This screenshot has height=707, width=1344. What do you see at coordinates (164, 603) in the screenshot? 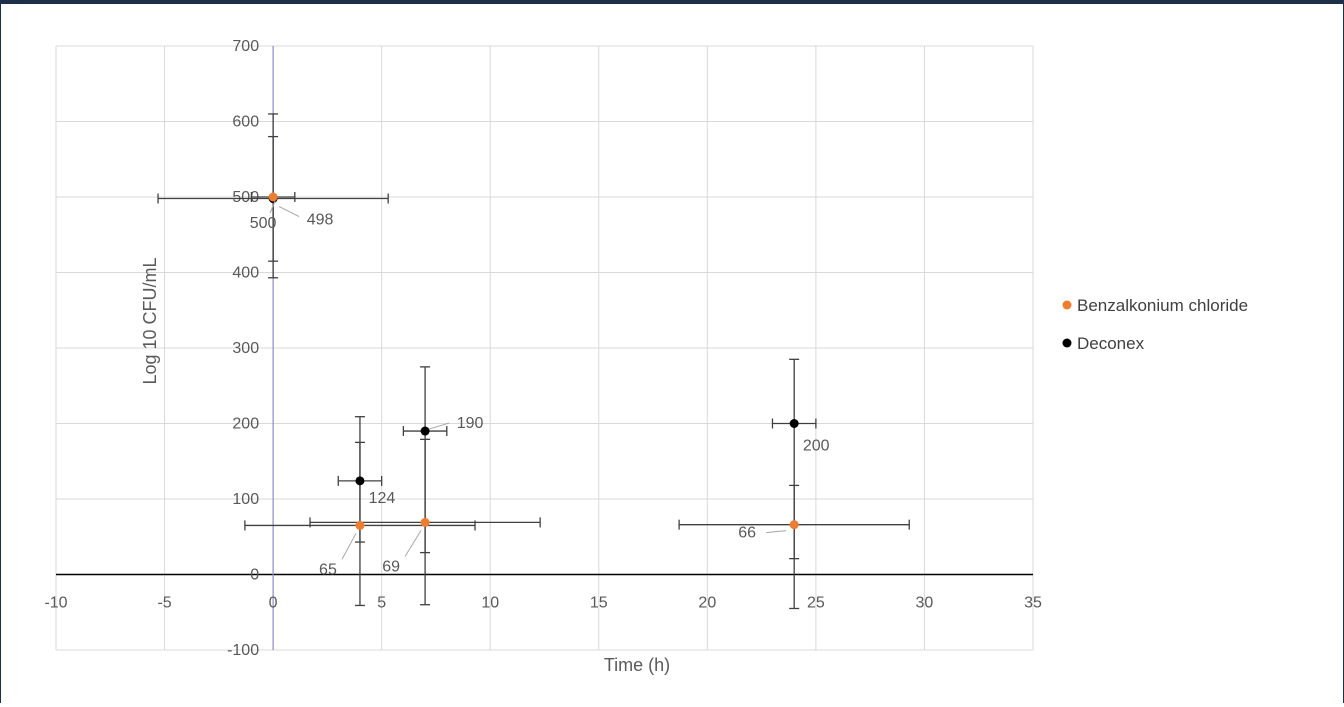
I see `x-tick-label: -5` at bounding box center [164, 603].